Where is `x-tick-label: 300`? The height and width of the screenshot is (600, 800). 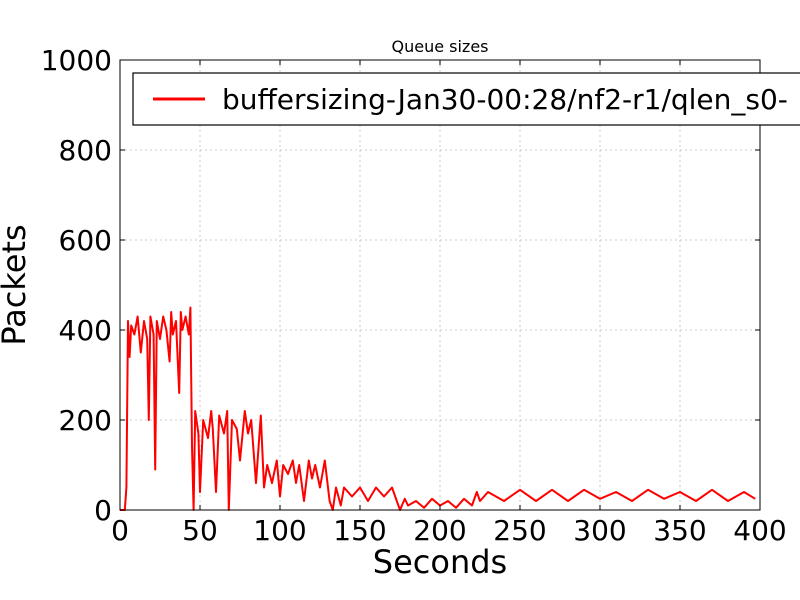
x-tick-label: 300 is located at coordinates (599, 530).